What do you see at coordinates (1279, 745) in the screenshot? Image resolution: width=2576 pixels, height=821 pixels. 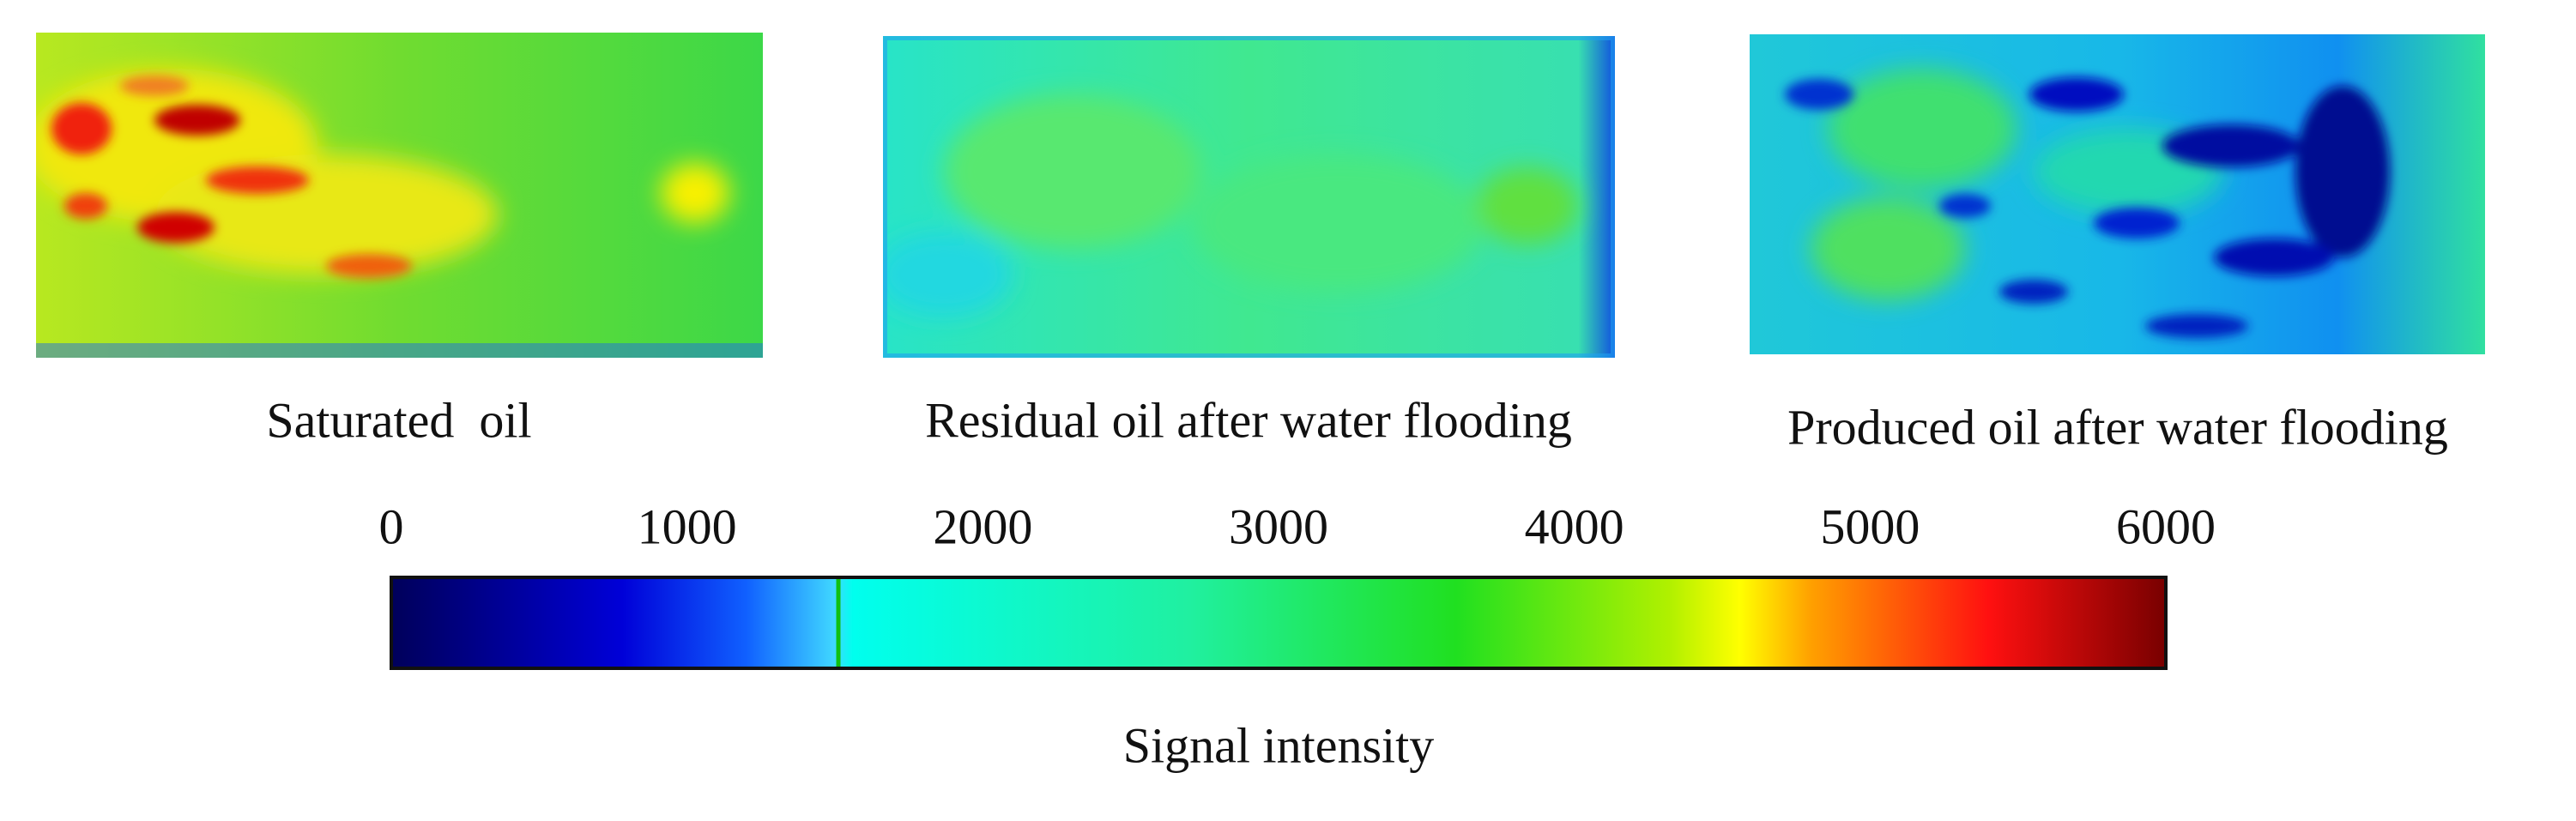 I see `colorbar-label: Signal intensity` at bounding box center [1279, 745].